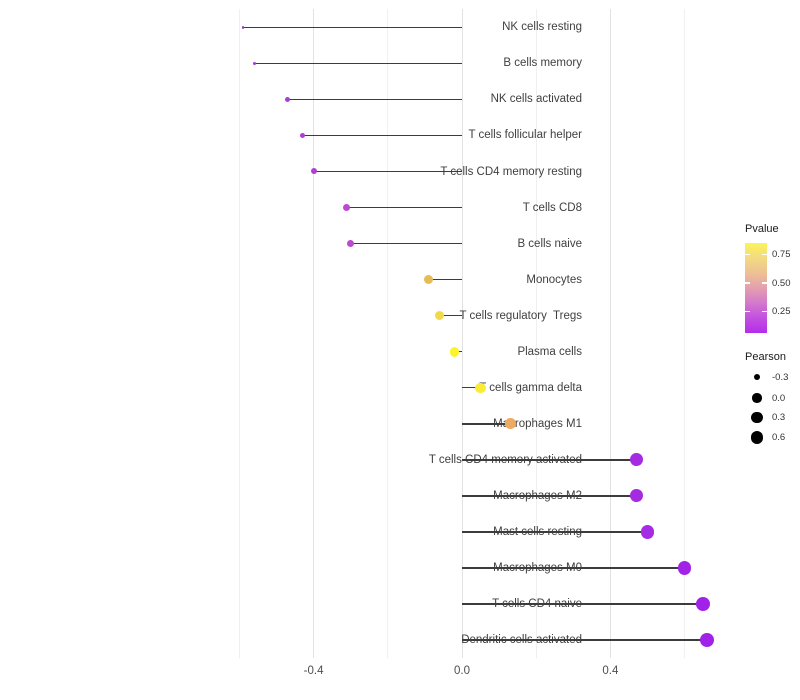 Image resolution: width=800 pixels, height=700 pixels. What do you see at coordinates (530, 387) in the screenshot?
I see `category-label: T cells gamma delta` at bounding box center [530, 387].